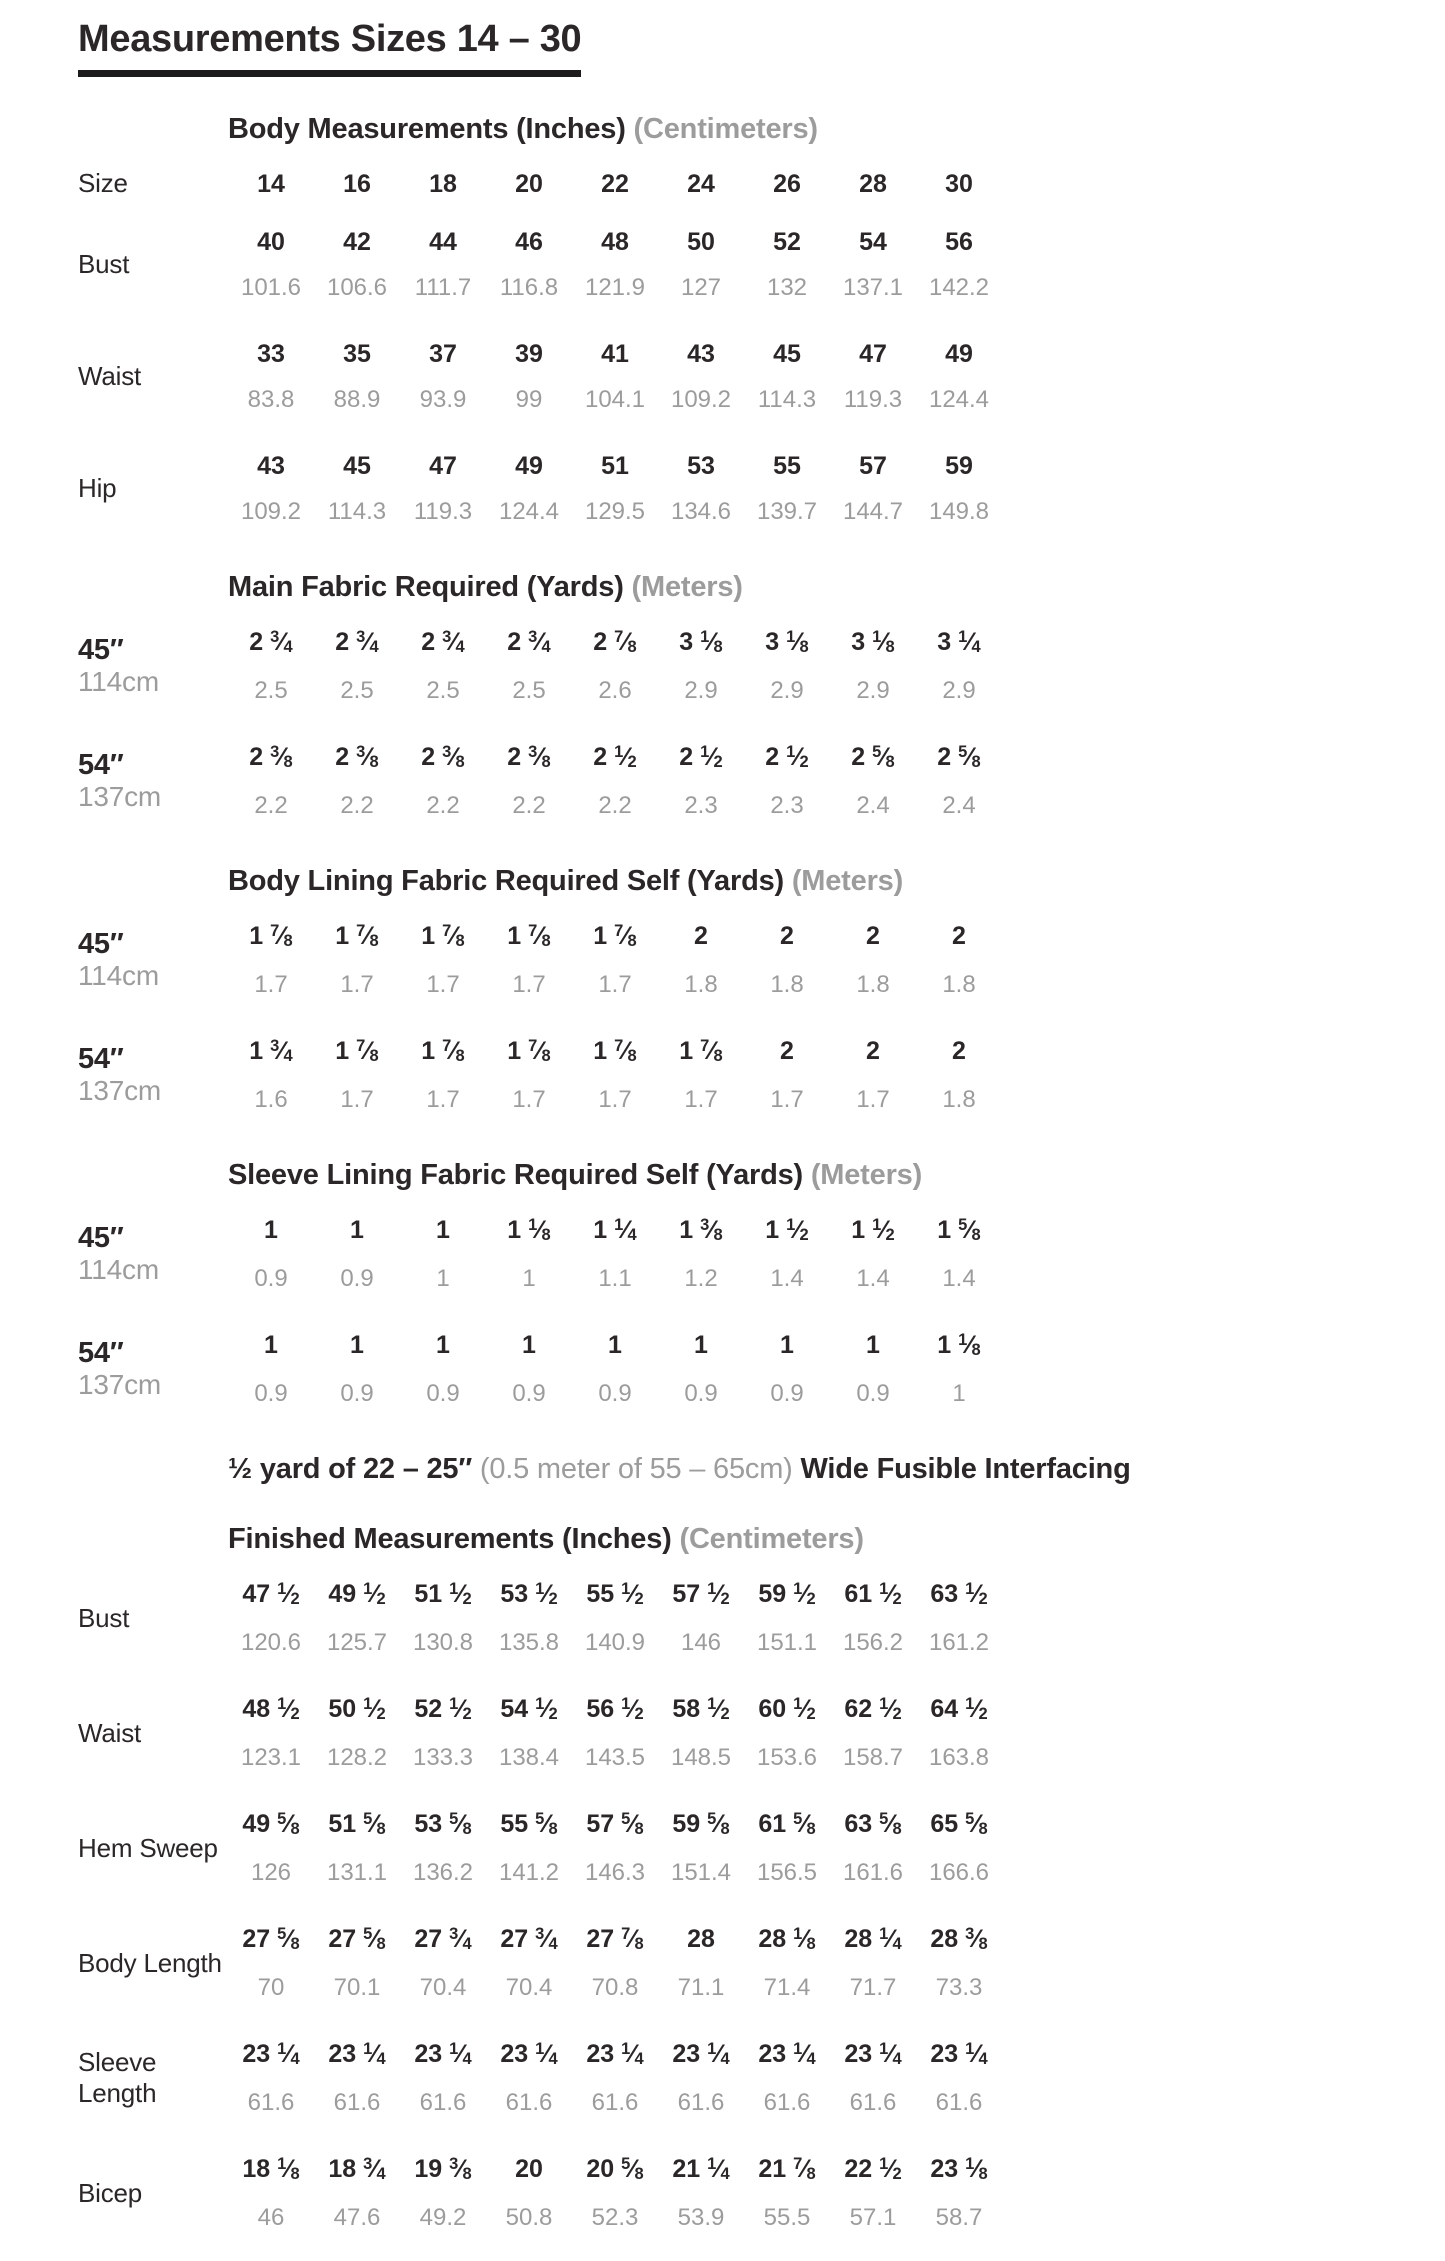 This screenshot has width=1445, height=2261. Describe the element at coordinates (787, 1757) in the screenshot. I see `cm-cell: 153.6` at that location.